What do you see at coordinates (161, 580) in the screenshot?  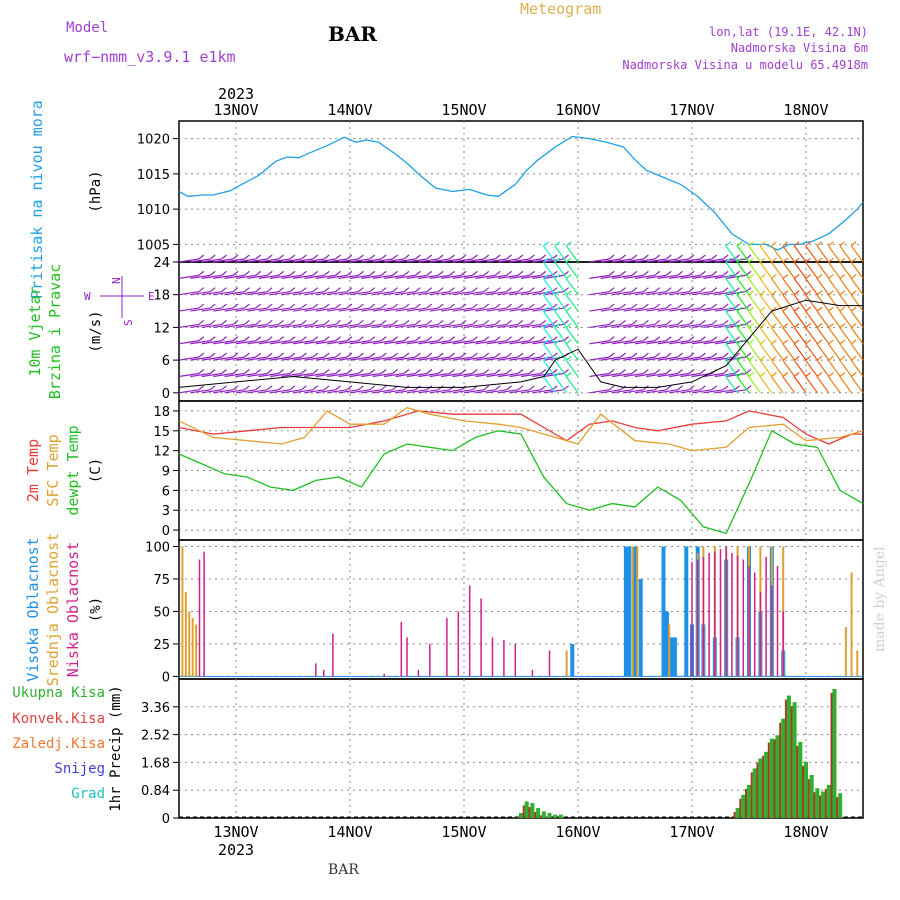 I see `y-tick-label: 75` at bounding box center [161, 580].